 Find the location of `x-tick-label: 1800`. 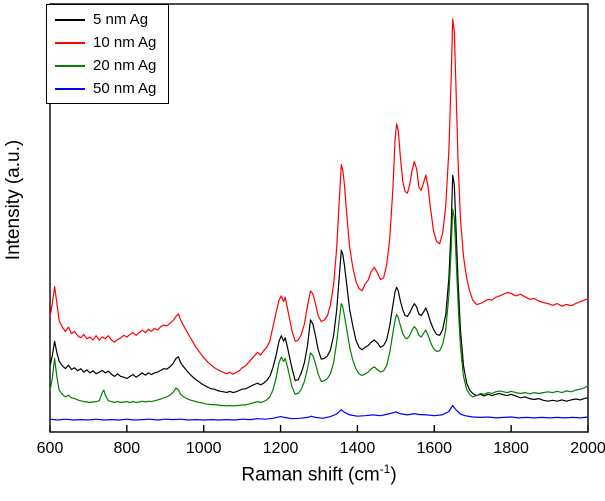

x-tick-label: 1800 is located at coordinates (511, 448).